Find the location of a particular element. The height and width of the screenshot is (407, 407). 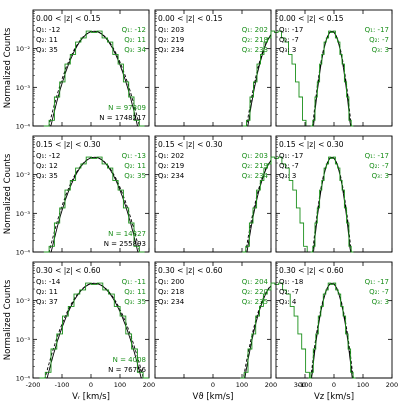

x-tick-label: -200 is located at coordinates (33, 385).